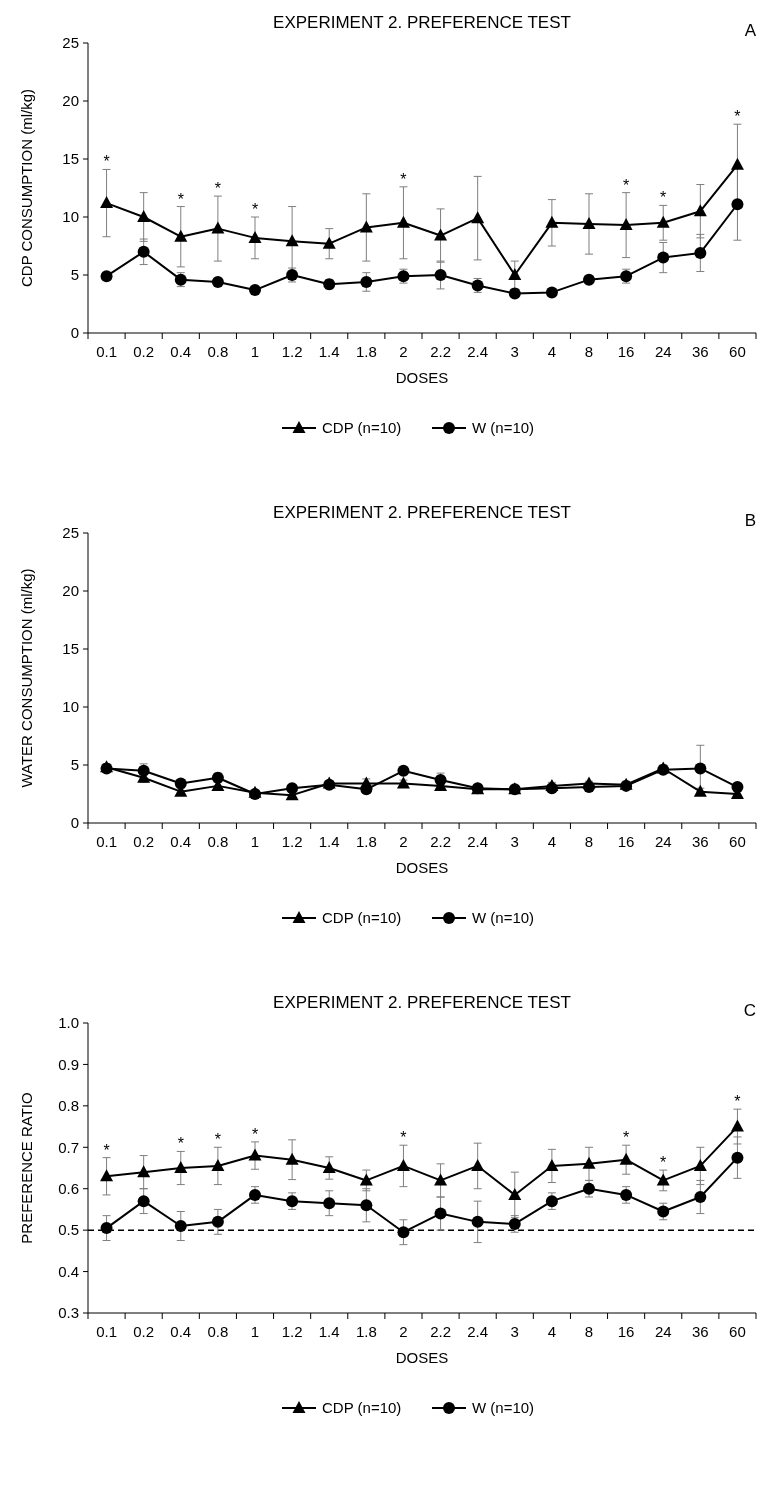 This screenshot has height=1486, width=774. What do you see at coordinates (750, 30) in the screenshot?
I see `text: A` at bounding box center [750, 30].